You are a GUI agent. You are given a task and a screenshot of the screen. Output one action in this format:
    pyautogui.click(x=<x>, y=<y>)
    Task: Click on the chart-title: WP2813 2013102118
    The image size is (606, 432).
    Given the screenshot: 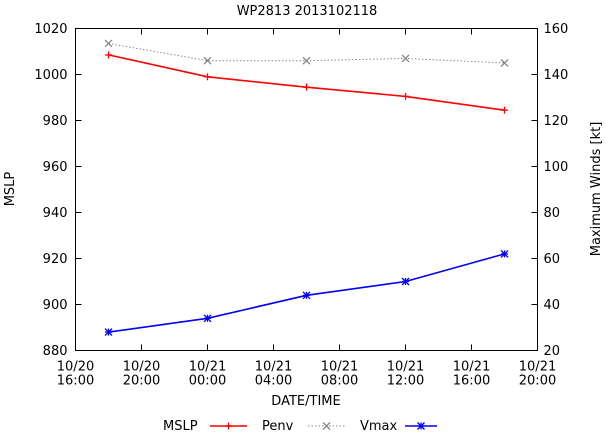 What is the action you would take?
    pyautogui.click(x=307, y=11)
    